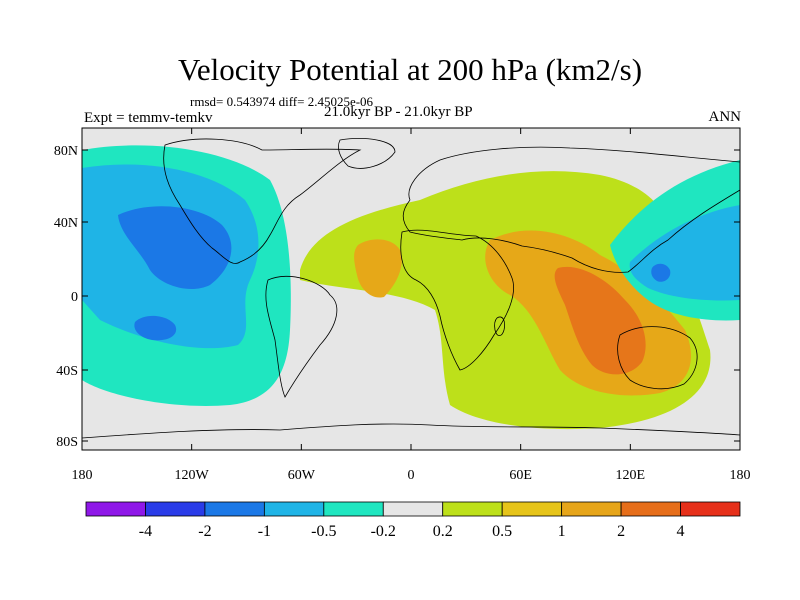  I want to click on lat-tick-label: 80S, so click(67, 442).